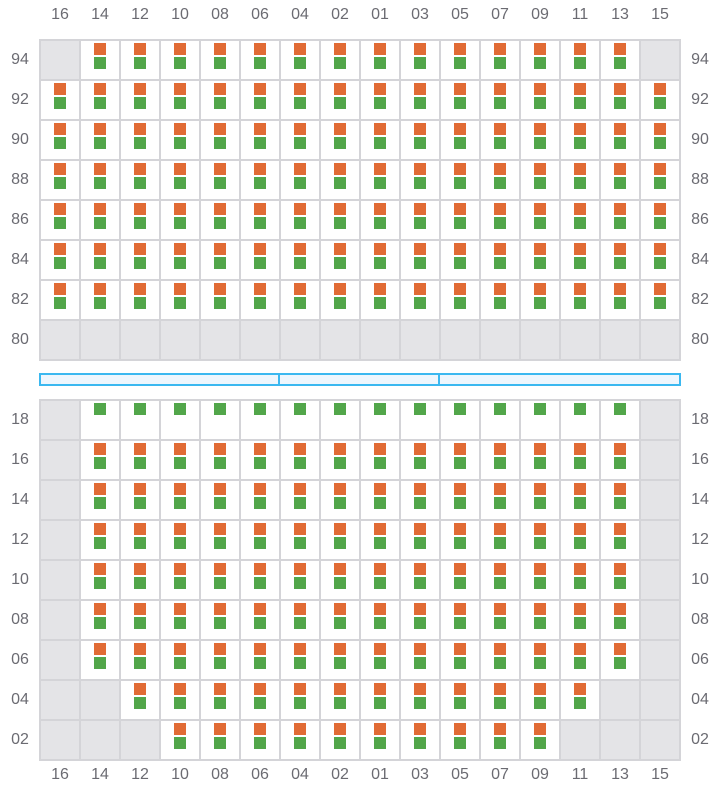 The height and width of the screenshot is (800, 720). What do you see at coordinates (559, 379) in the screenshot?
I see `divider-segment-right` at bounding box center [559, 379].